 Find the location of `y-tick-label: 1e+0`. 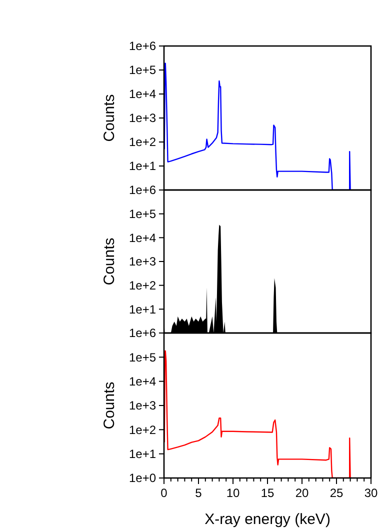

y-tick-label: 1e+0 is located at coordinates (142, 478).